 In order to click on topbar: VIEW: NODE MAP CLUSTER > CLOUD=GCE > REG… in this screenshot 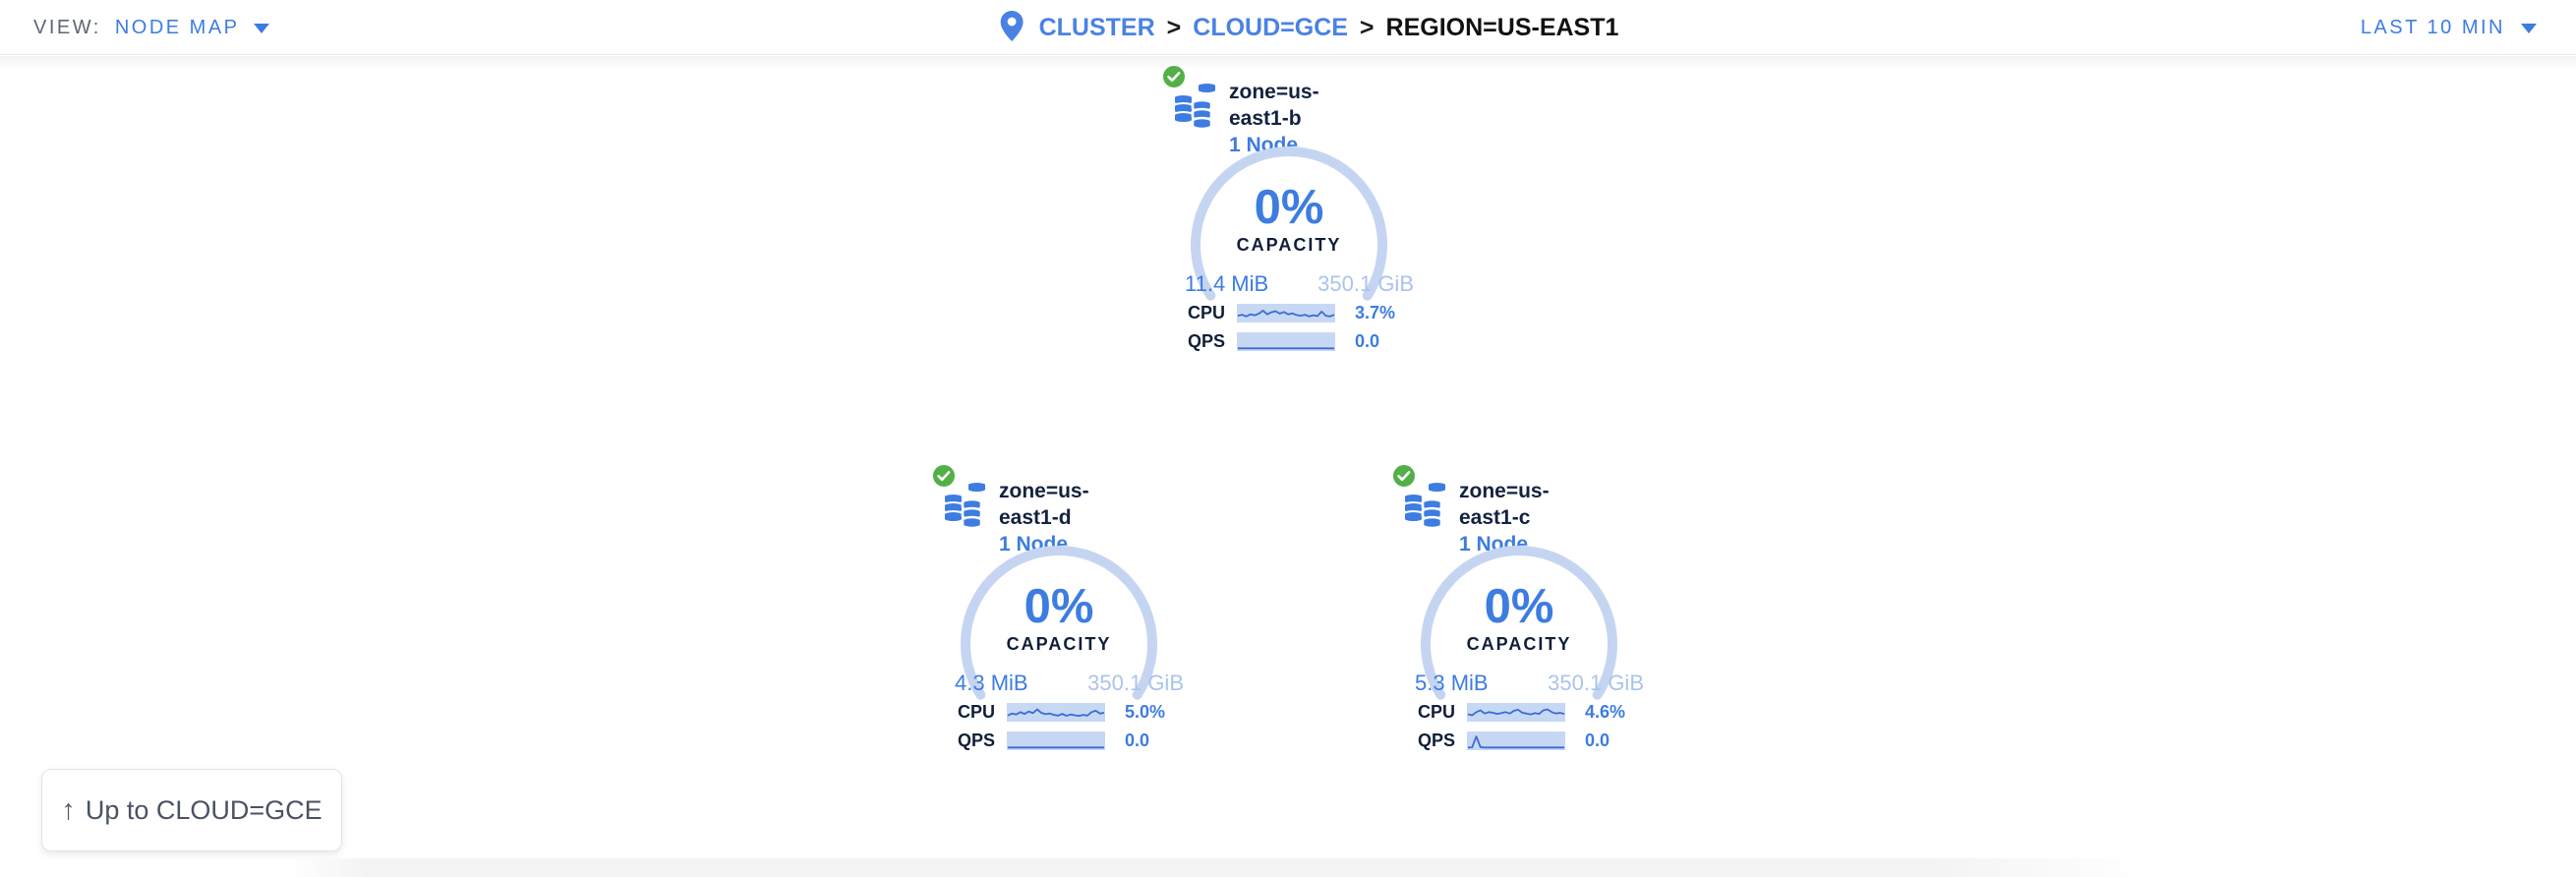, I will do `click(1288, 35)`.